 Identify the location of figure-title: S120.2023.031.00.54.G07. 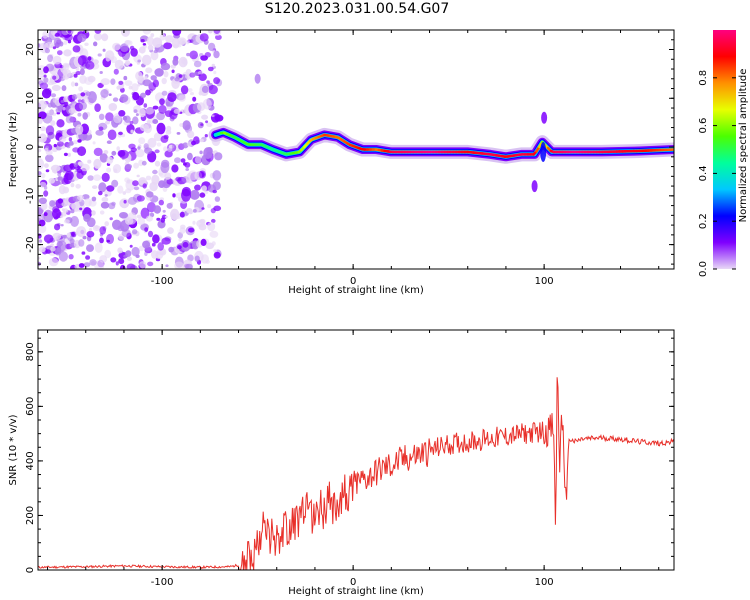
(357, 9).